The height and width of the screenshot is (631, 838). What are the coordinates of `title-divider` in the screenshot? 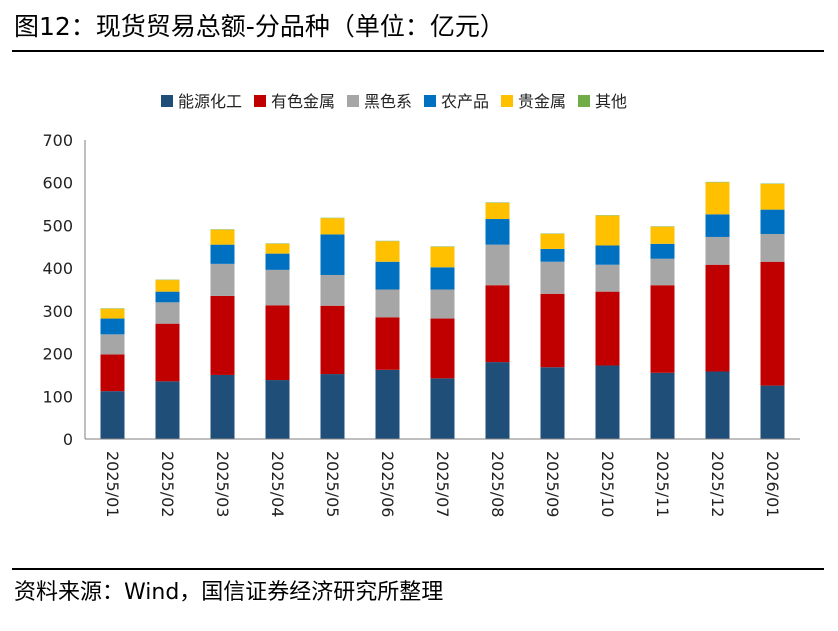 It's located at (418, 51).